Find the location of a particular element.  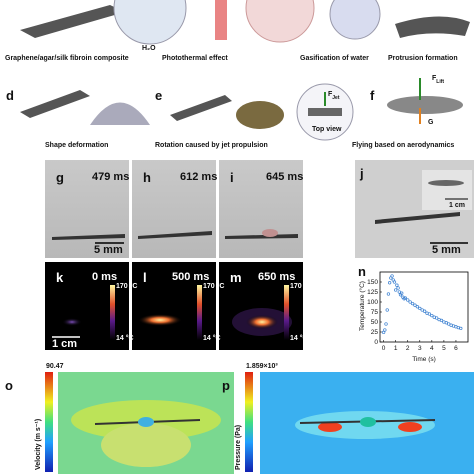

inset-film is located at coordinates (446, 183).